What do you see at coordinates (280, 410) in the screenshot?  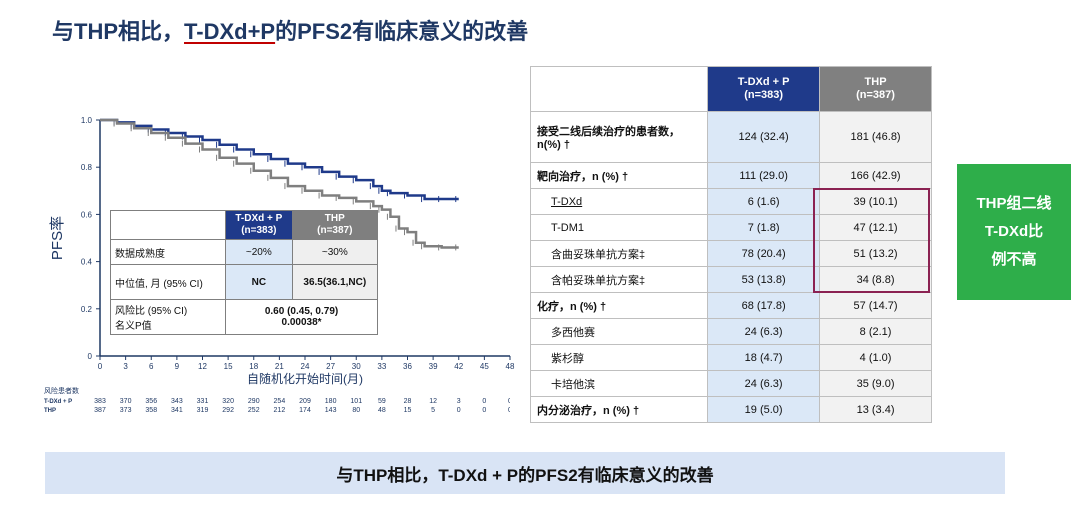 I see `risk-count: 212` at bounding box center [280, 410].